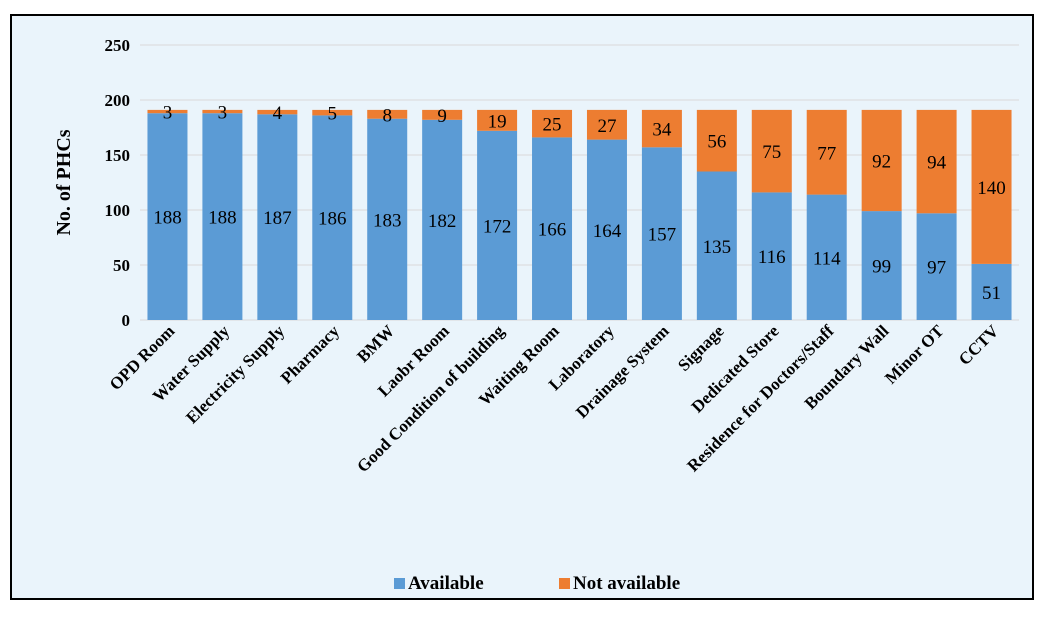 This screenshot has height=618, width=1049. I want to click on data-label: 9, so click(442, 116).